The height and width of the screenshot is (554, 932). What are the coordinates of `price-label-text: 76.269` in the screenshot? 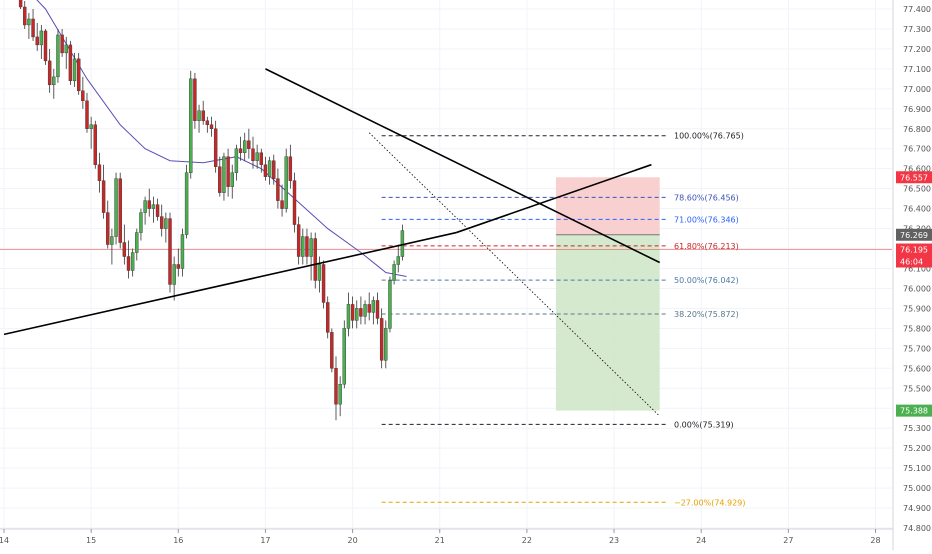 It's located at (914, 235).